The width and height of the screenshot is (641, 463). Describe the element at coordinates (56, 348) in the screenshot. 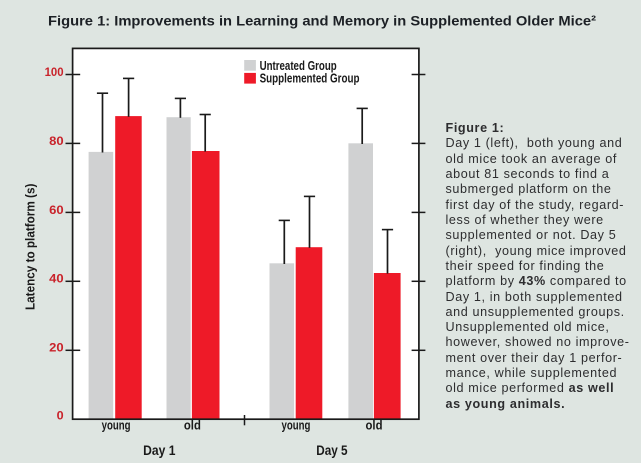

I see `svg-text: 20` at that location.